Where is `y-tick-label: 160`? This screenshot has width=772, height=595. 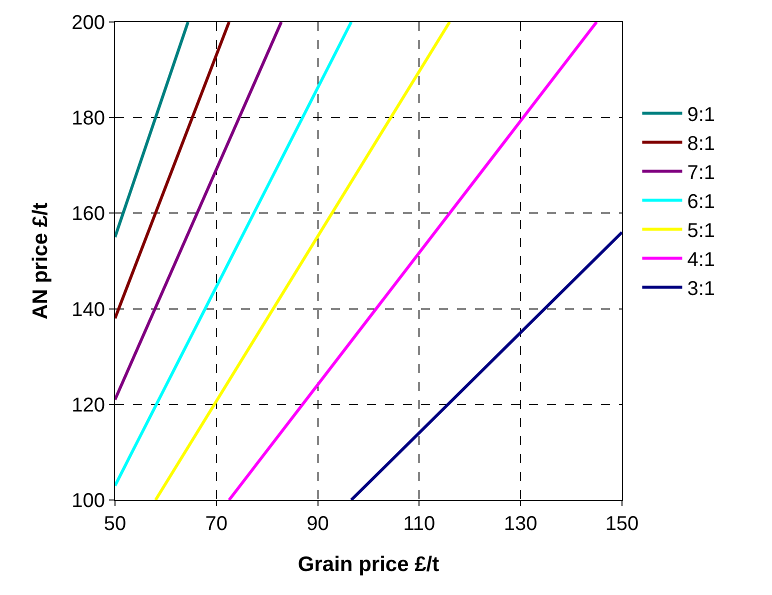
y-tick-label: 160 is located at coordinates (88, 214).